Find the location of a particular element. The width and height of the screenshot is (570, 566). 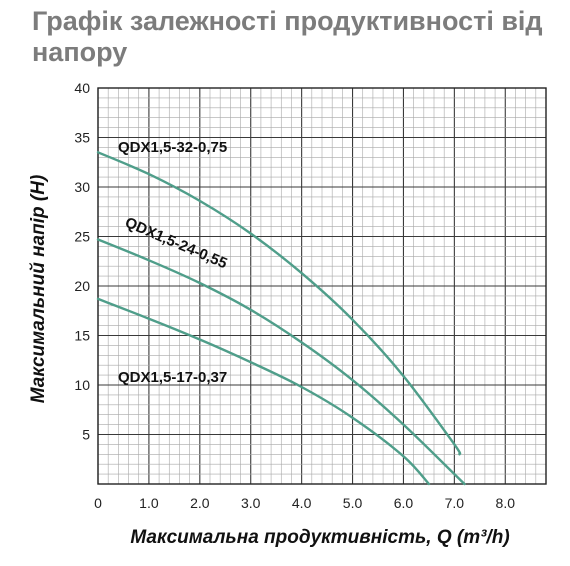

x-tick-label: 7.0 is located at coordinates (455, 503).